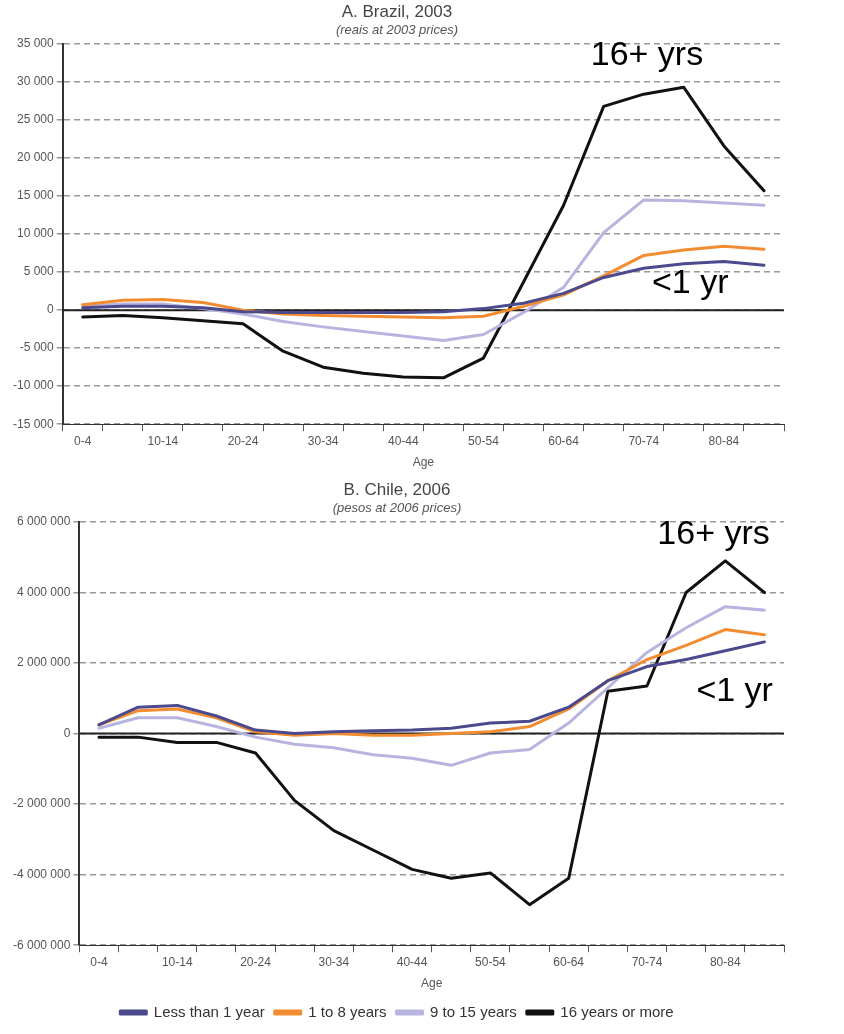 The height and width of the screenshot is (1034, 844). Describe the element at coordinates (39, 271) in the screenshot. I see `y-tick-label: 5 000` at that location.